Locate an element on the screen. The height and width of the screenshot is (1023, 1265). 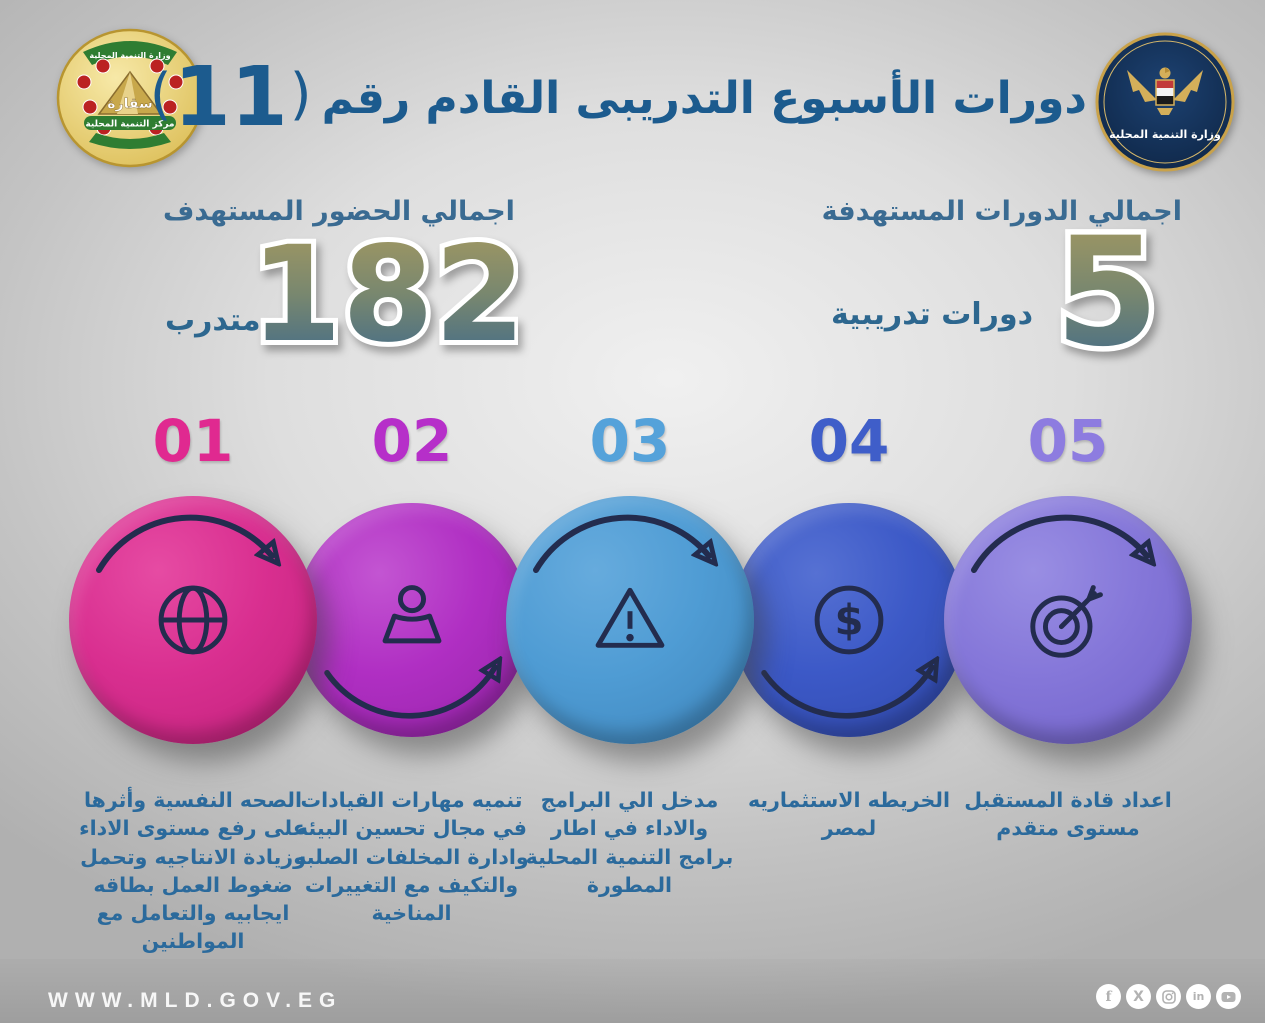
ministry-eagle-emblem-icon: وزارة التنمية المحلية is located at coordinates (1165, 102).